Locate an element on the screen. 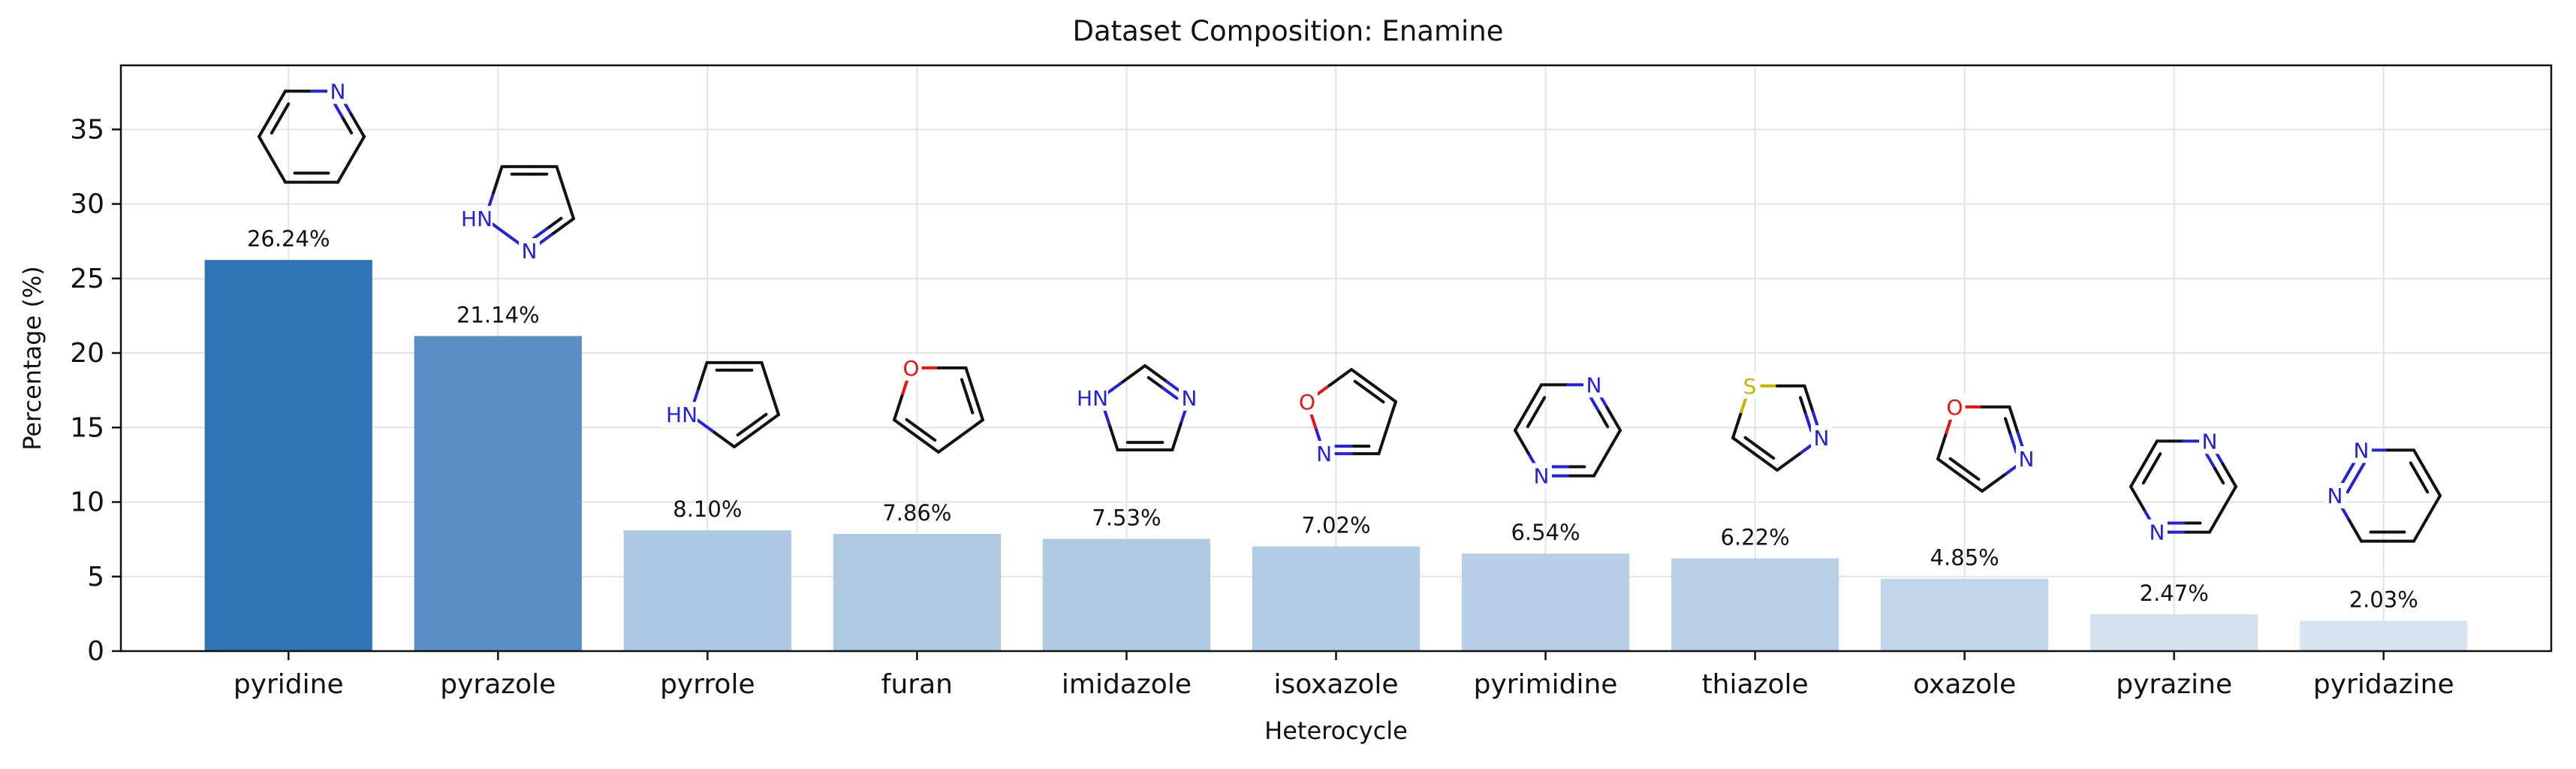 The width and height of the screenshot is (2576, 769). x-tick-label: pyridazine is located at coordinates (2383, 684).